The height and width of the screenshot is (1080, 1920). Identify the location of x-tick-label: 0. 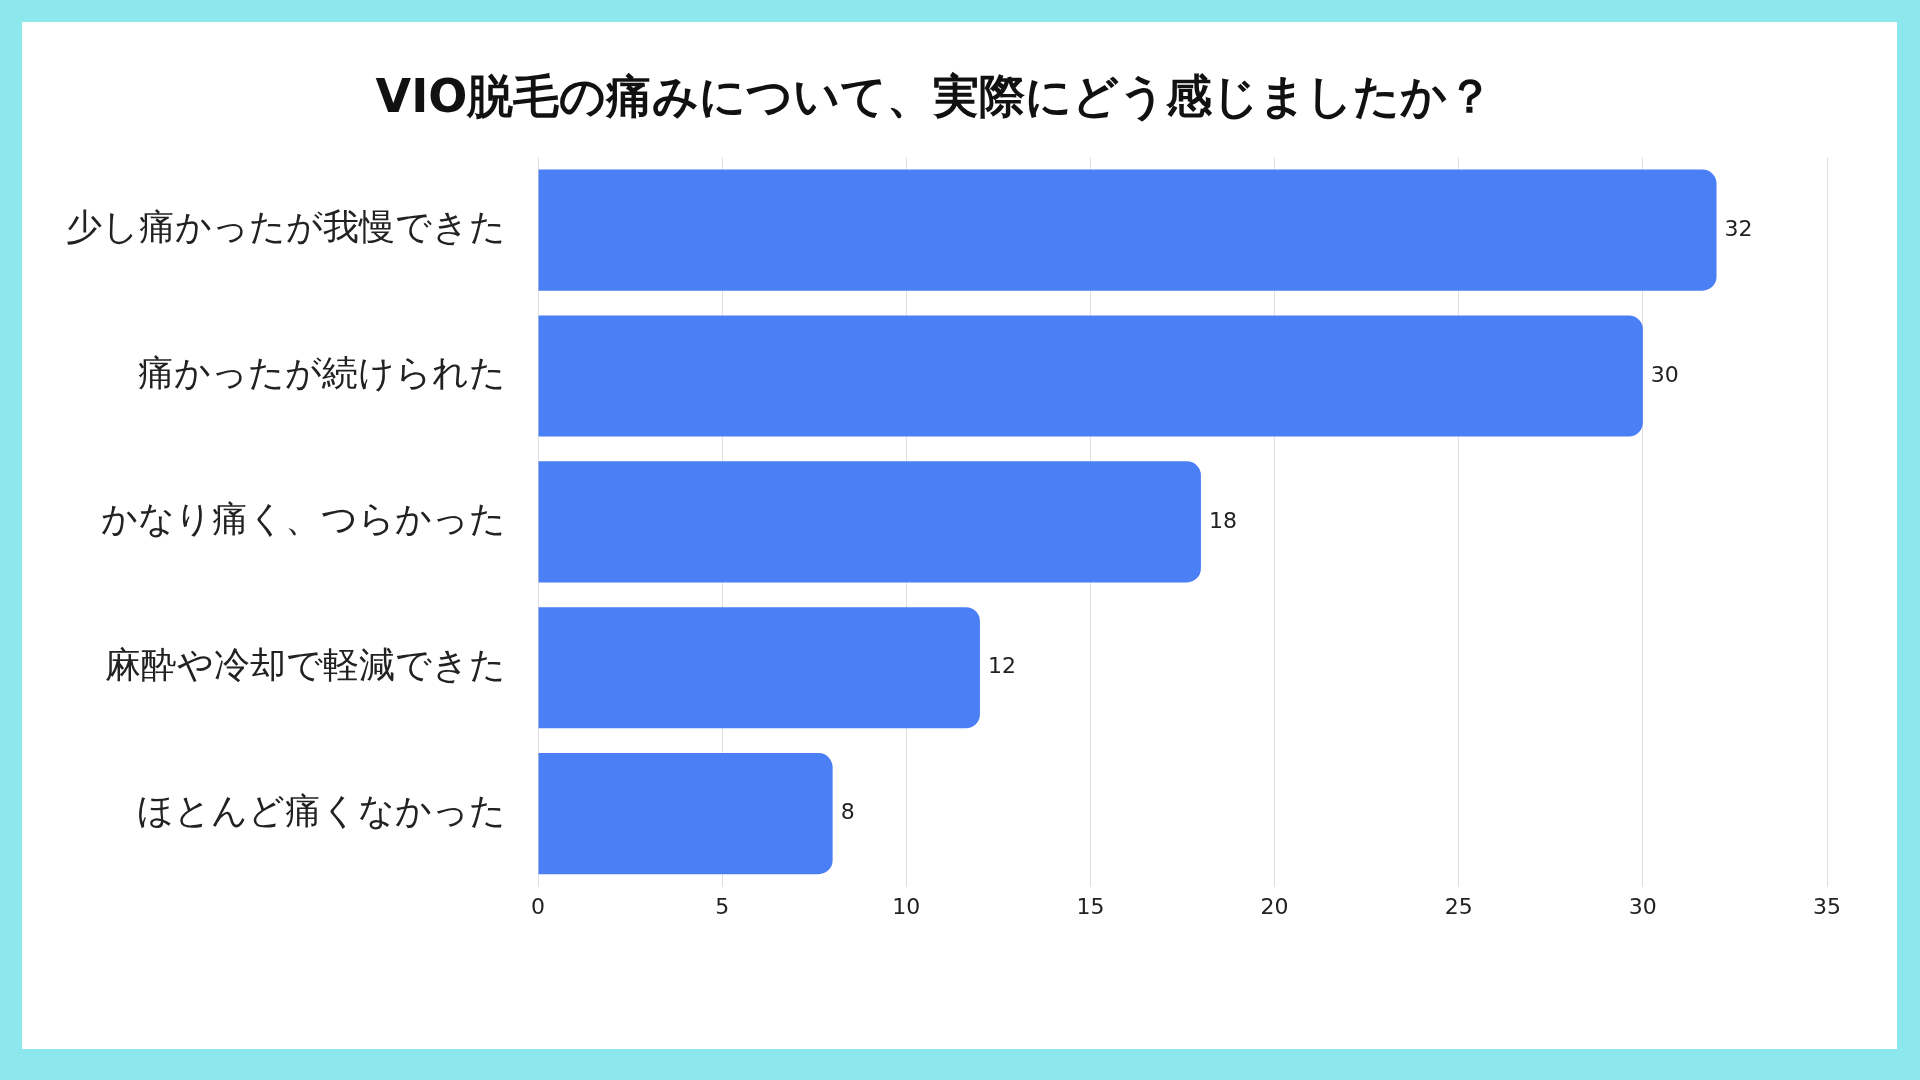
(538, 906).